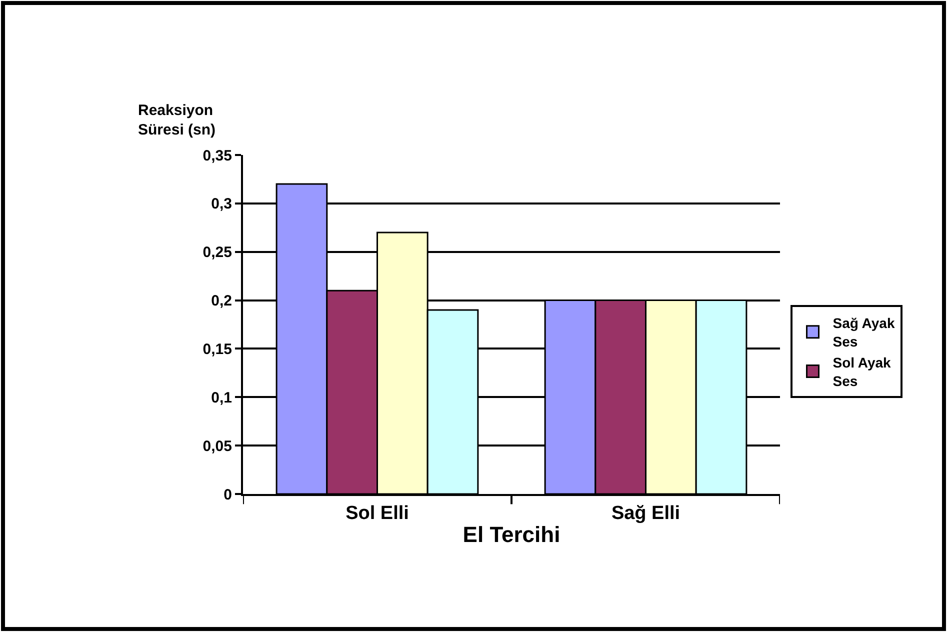  I want to click on x-axis-title: El Tercihi, so click(511, 535).